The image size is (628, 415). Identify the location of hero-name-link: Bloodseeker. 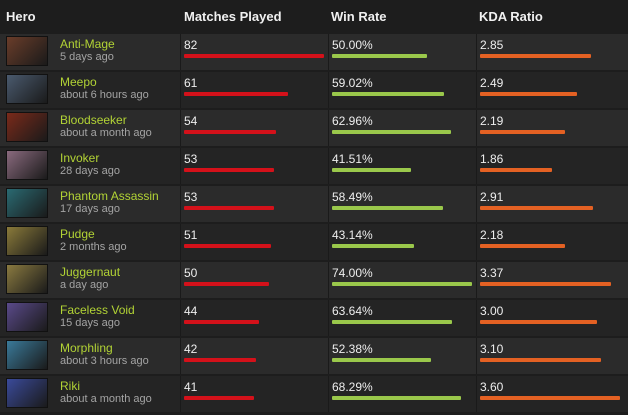
(93, 120).